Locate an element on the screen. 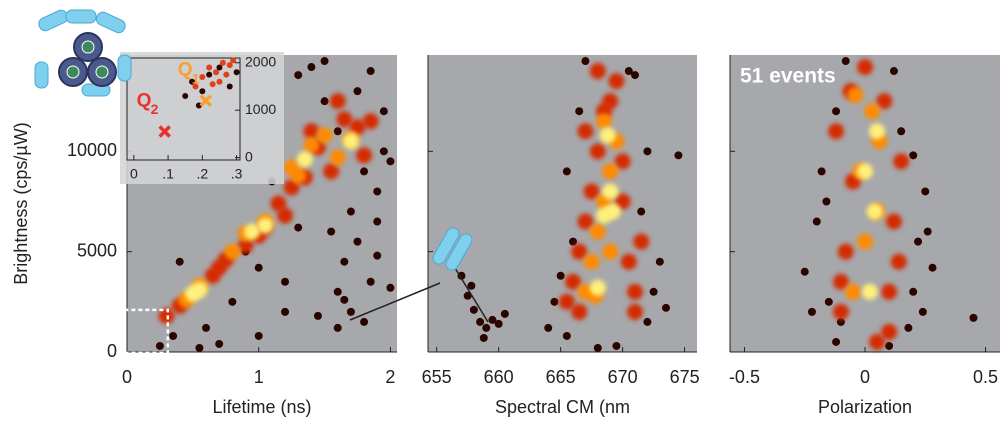  cross-marker is located at coordinates (205, 100).